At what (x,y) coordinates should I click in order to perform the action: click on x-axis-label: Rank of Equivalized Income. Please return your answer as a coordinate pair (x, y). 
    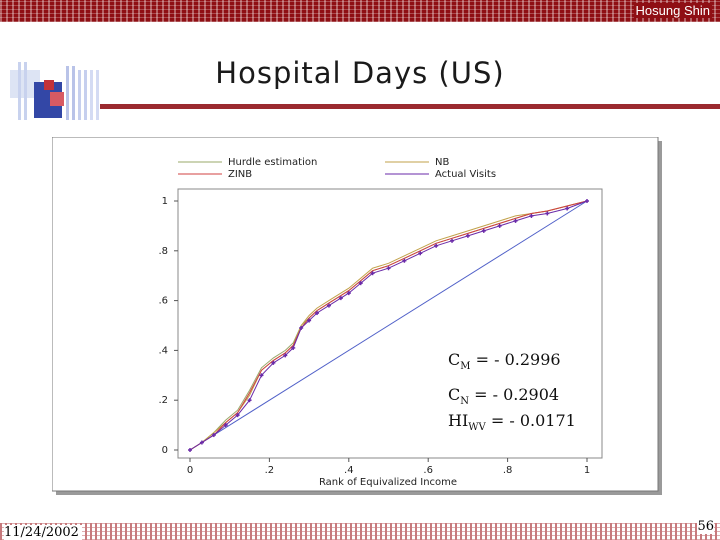
    Looking at the image, I should click on (388, 482).